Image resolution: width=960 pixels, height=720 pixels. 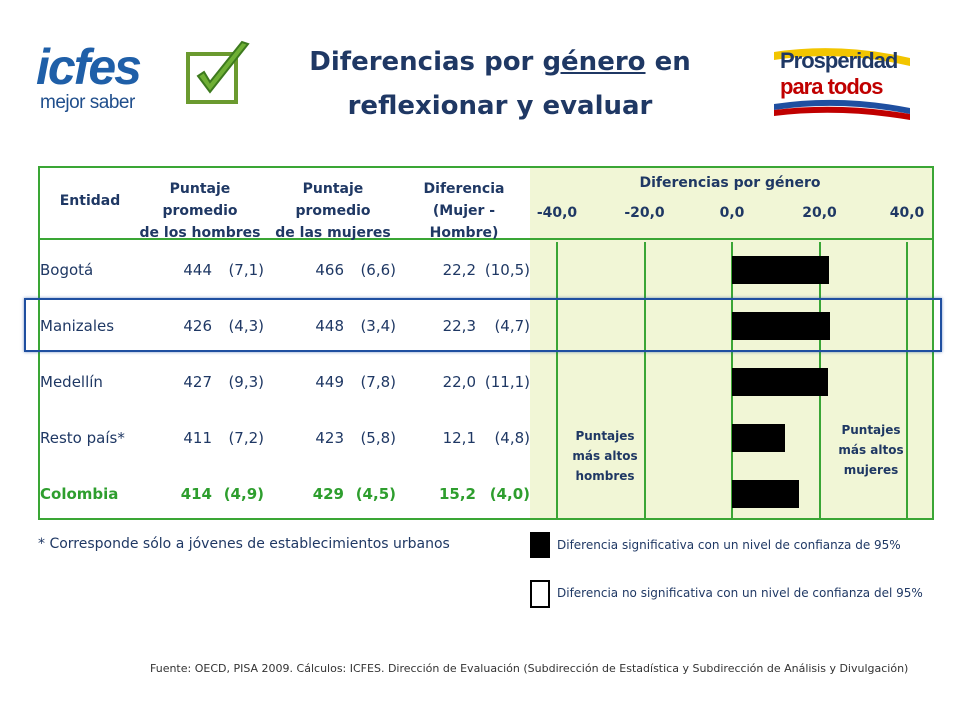 I want to click on cell-mujeres-se: (3,4), so click(x=378, y=326).